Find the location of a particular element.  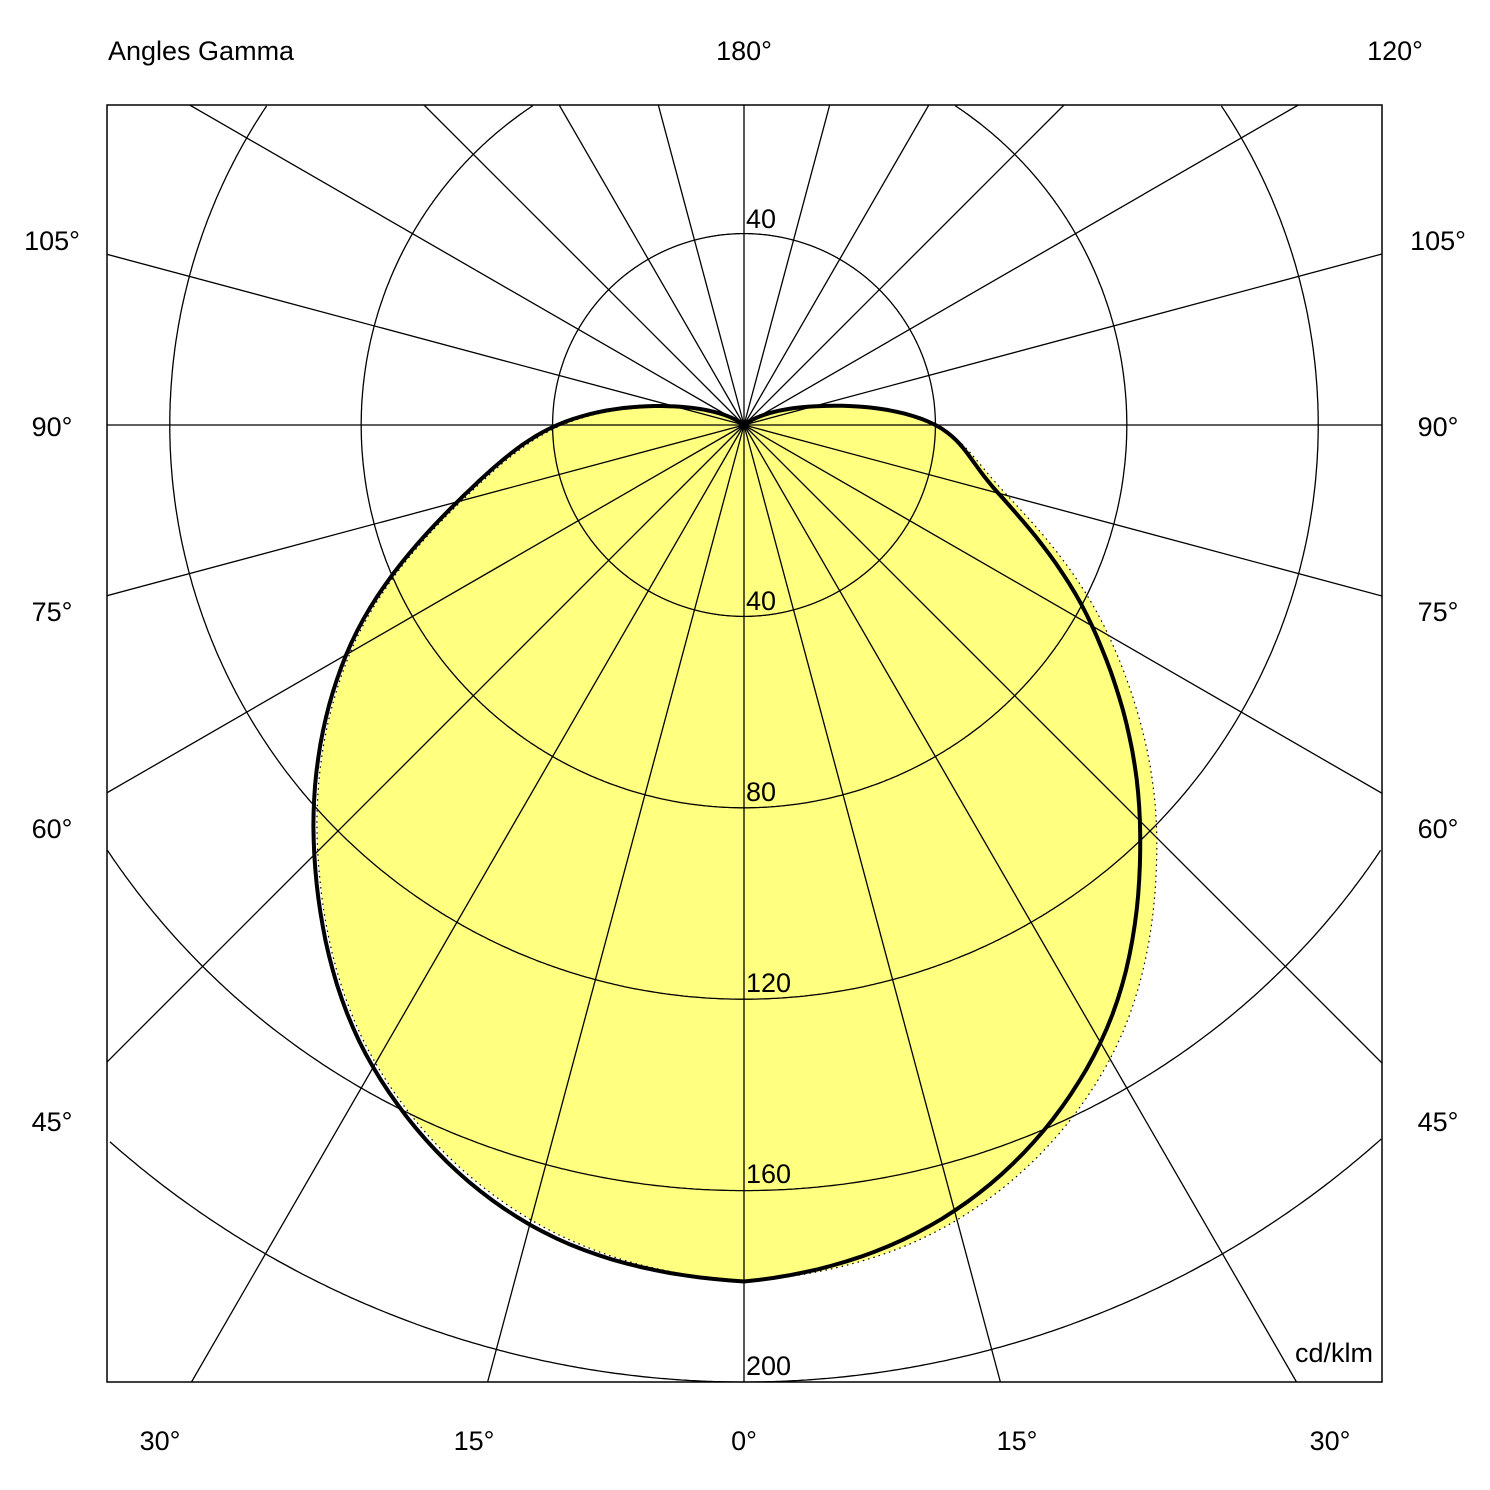

angle-label-bottom-30-right: 30° is located at coordinates (1330, 1441).